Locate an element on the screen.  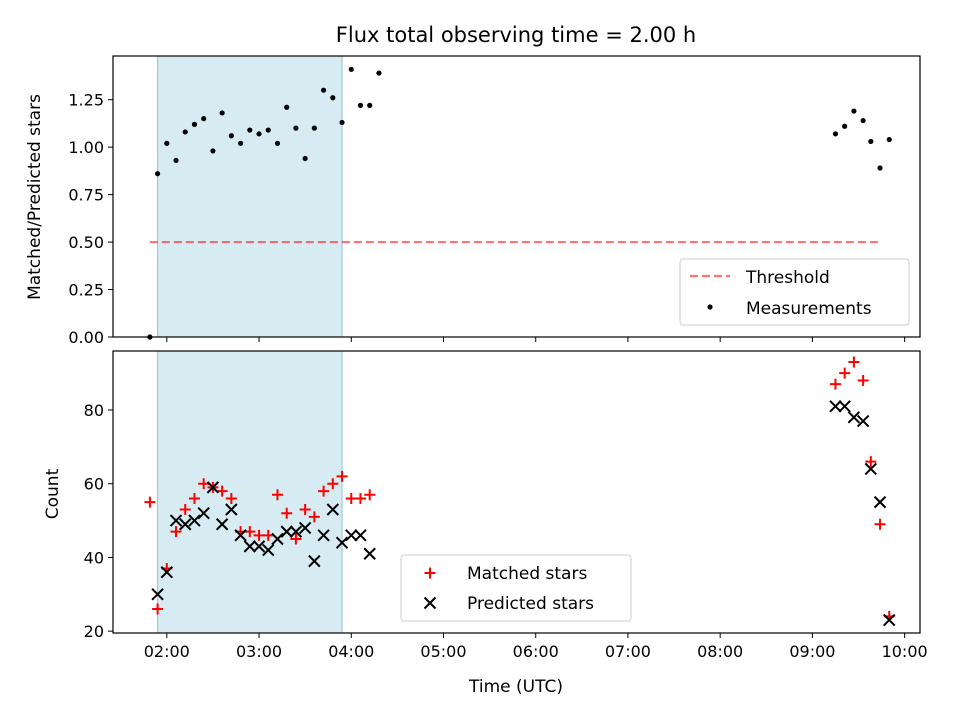
bottom-legend: Matched stars Predicted stars is located at coordinates (516, 588).